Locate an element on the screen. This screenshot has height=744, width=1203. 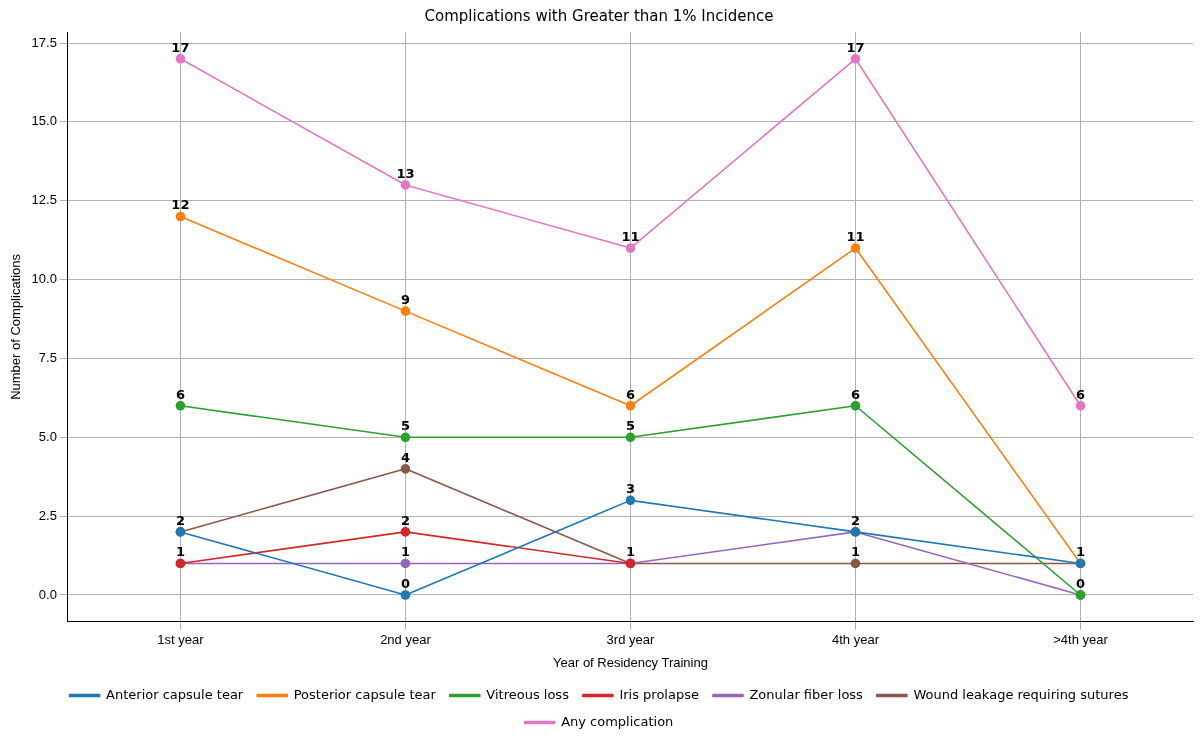
x-tick-label: >4th year is located at coordinates (1081, 640).